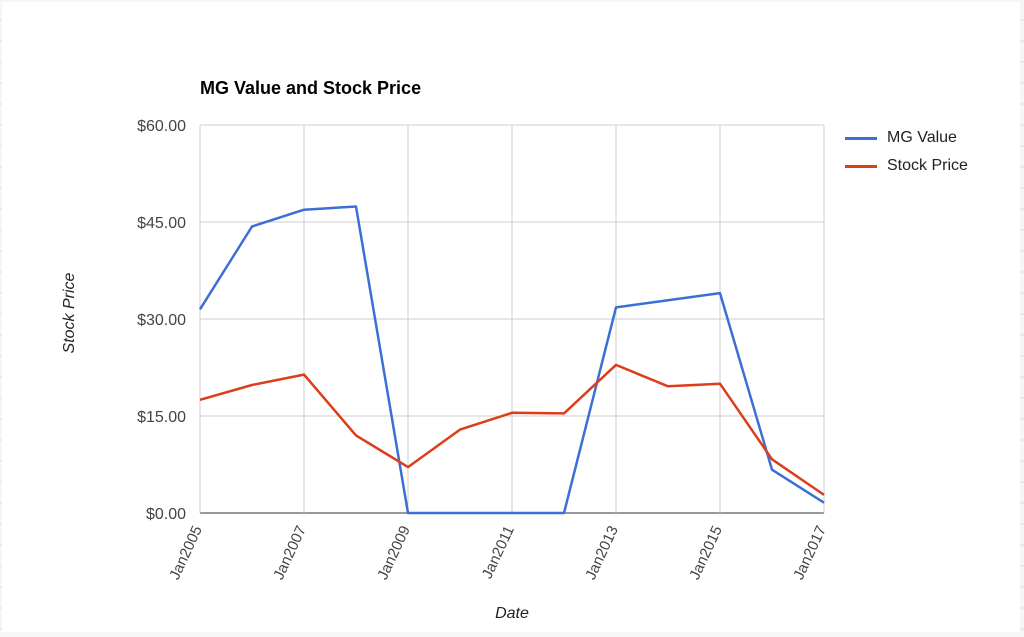 This screenshot has height=637, width=1024. What do you see at coordinates (927, 165) in the screenshot?
I see `legend-label: Stock Price` at bounding box center [927, 165].